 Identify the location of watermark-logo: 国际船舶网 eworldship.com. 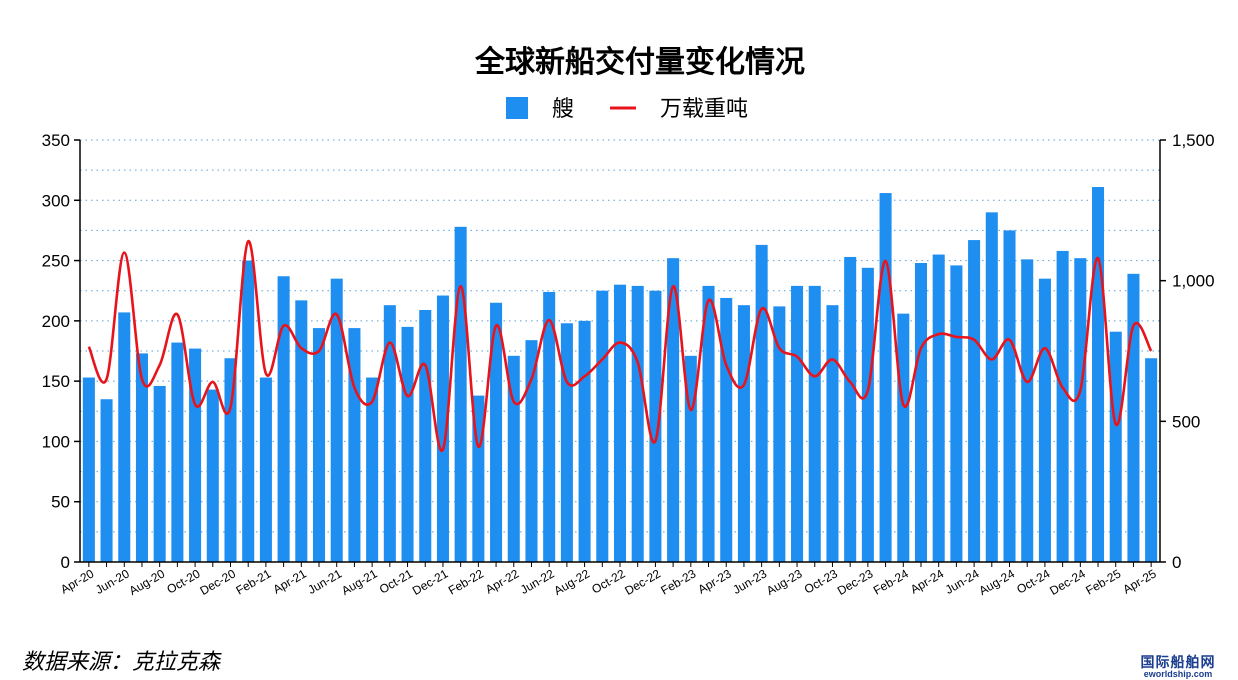
(1178, 667).